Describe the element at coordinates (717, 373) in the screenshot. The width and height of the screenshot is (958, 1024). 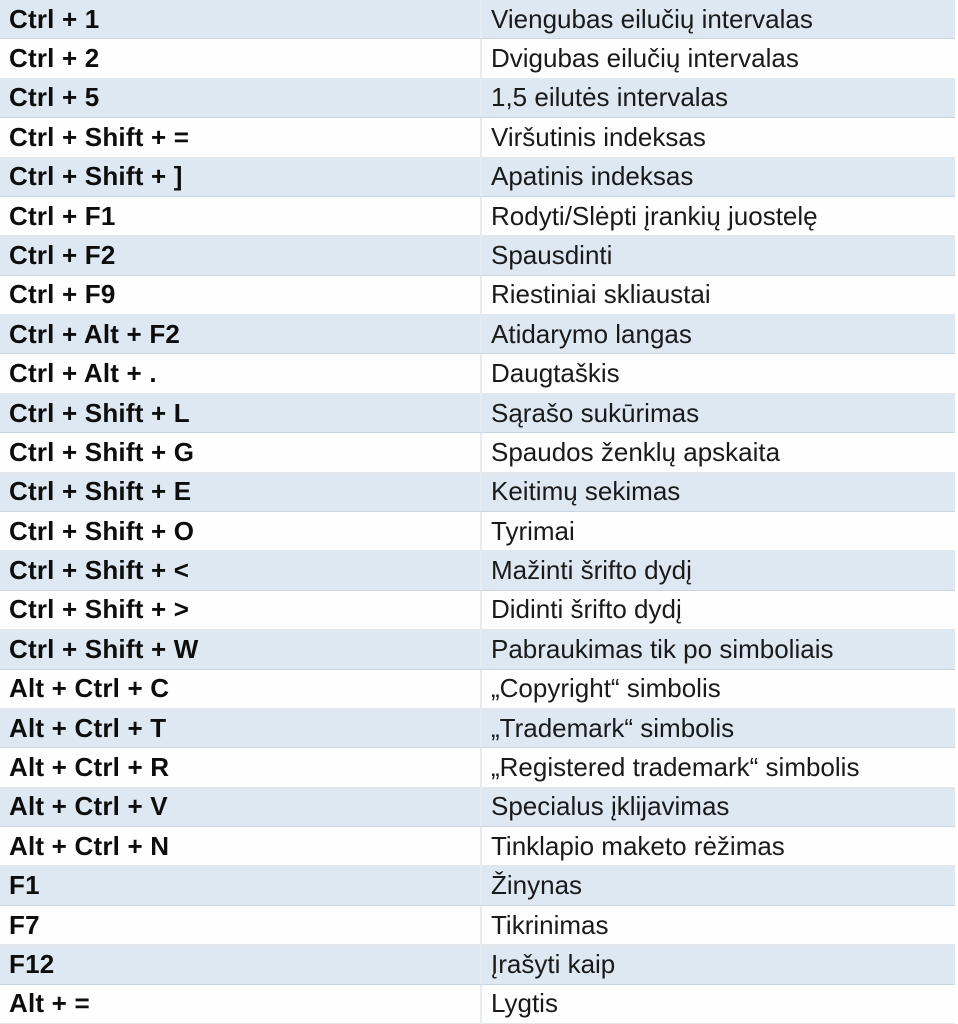
I see `description-cell: Daugtaškis` at that location.